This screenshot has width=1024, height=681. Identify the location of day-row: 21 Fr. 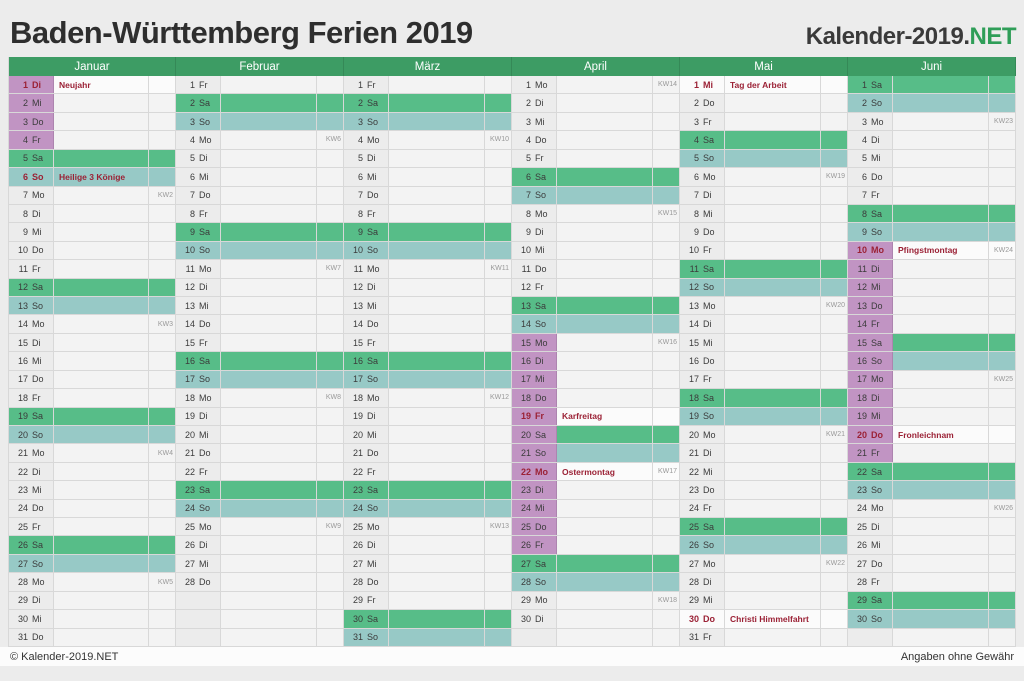
(931, 453).